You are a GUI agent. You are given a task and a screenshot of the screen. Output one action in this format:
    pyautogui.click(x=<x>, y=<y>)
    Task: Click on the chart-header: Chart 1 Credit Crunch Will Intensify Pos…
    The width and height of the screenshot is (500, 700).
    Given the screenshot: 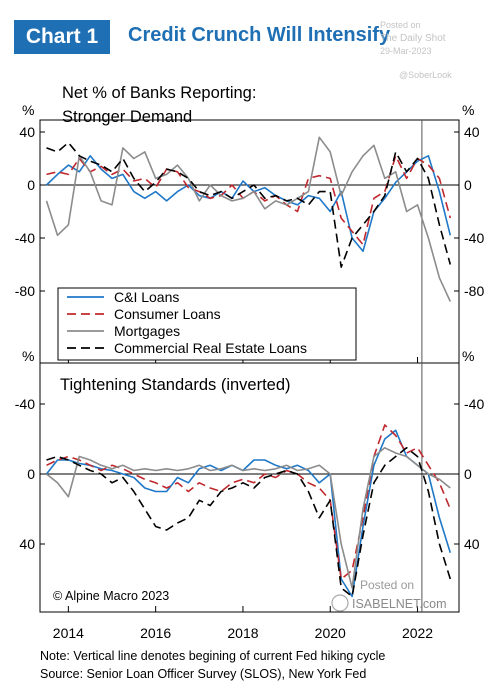 What is the action you would take?
    pyautogui.click(x=250, y=31)
    